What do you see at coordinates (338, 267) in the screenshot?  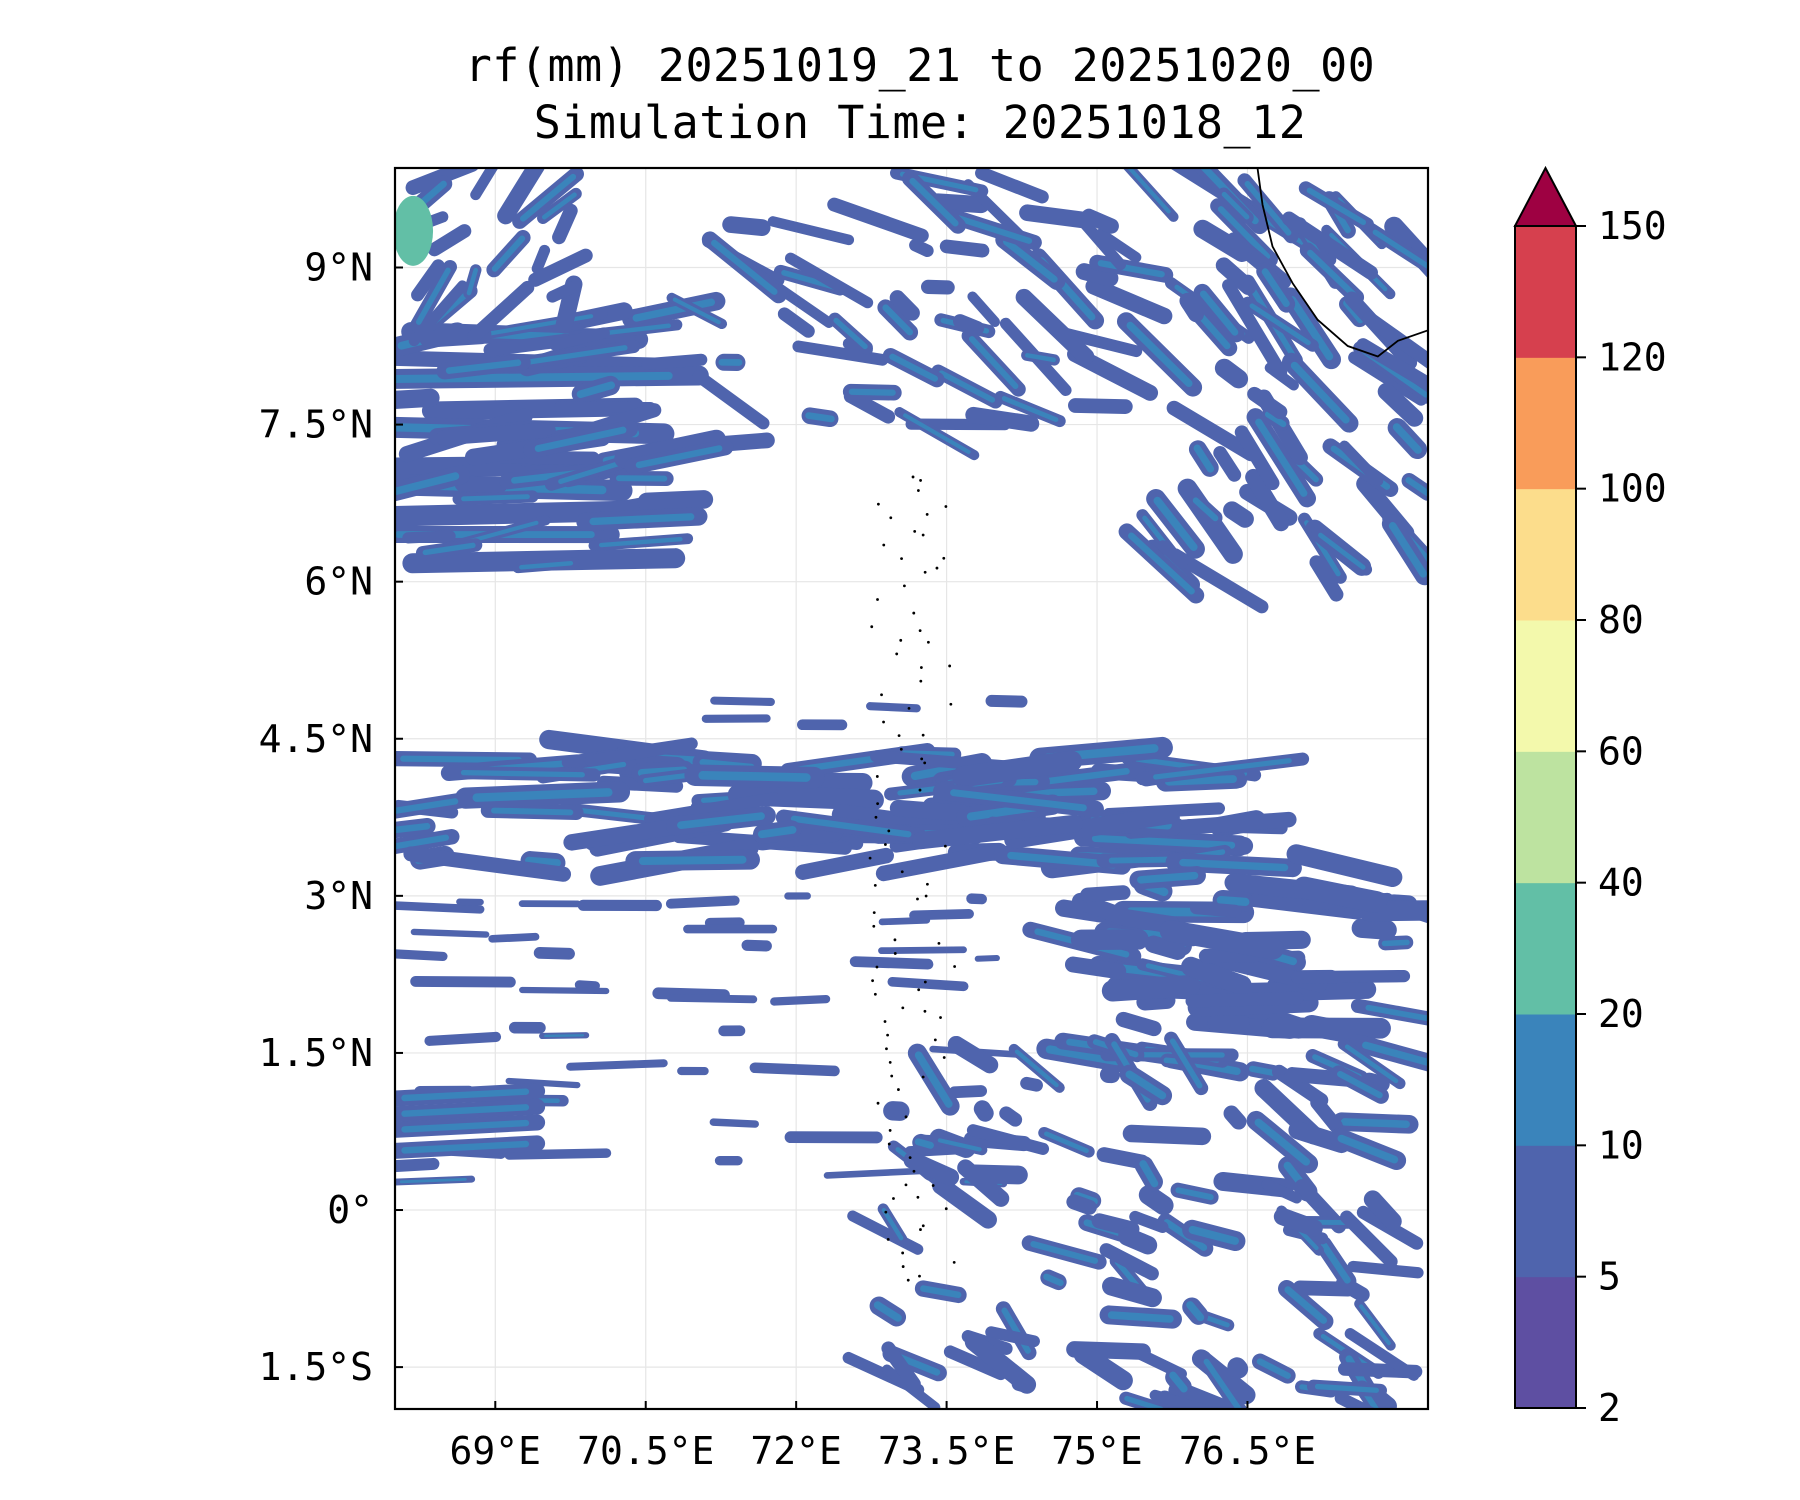 I see `y-tick-label: 9°N` at bounding box center [338, 267].